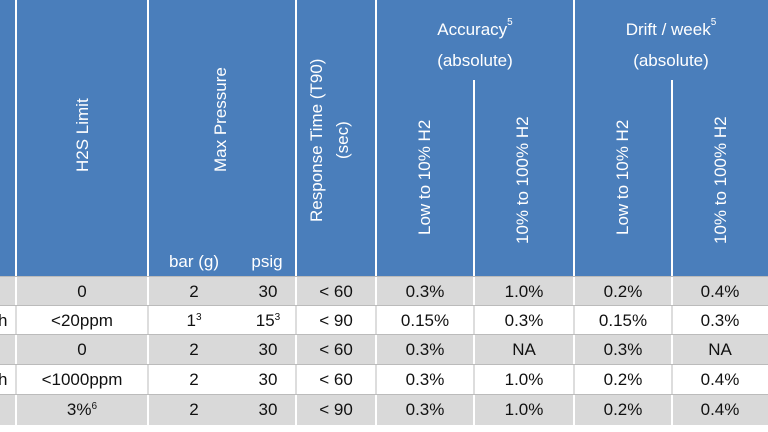  Describe the element at coordinates (384, 349) in the screenshot. I see `table-row: 0 2 30 < 60 0.3% NA 0.3% NA` at that location.